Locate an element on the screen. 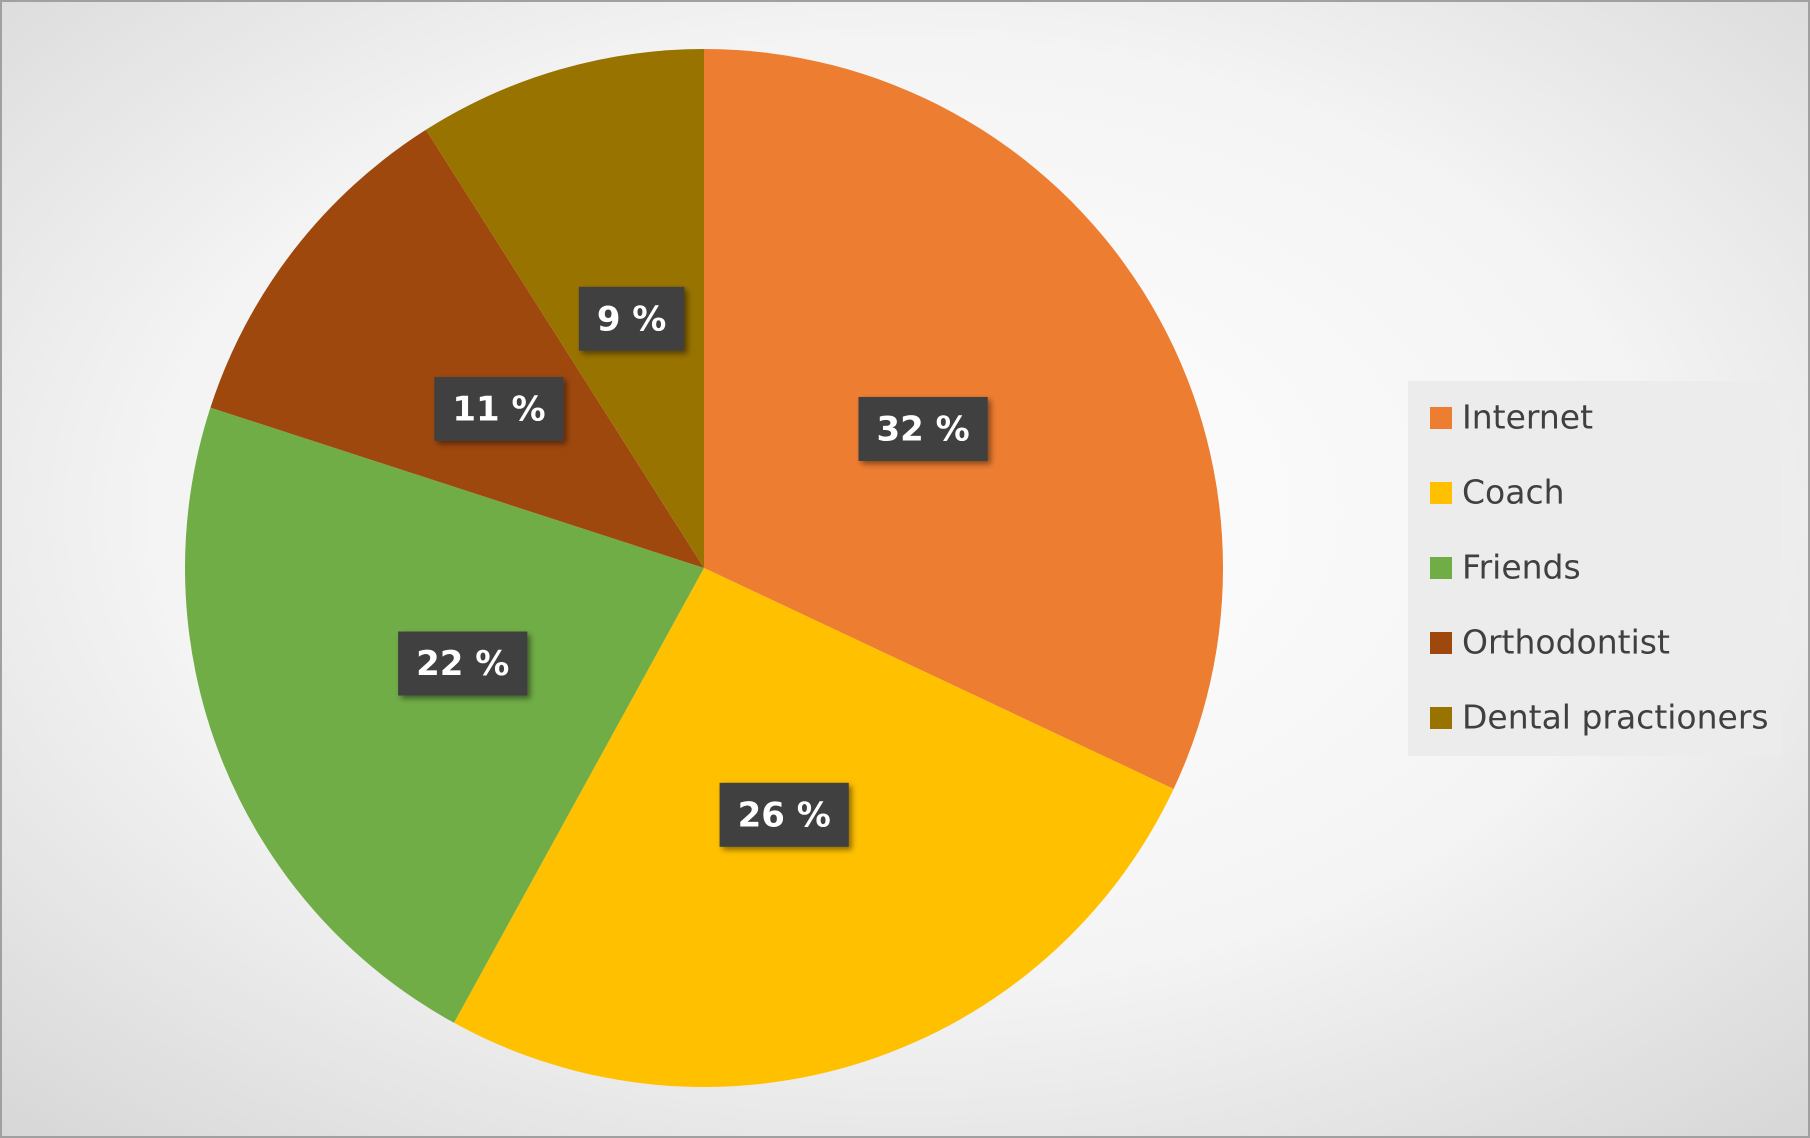 The height and width of the screenshot is (1138, 1810). data-label-text: 11 % is located at coordinates (498, 409).